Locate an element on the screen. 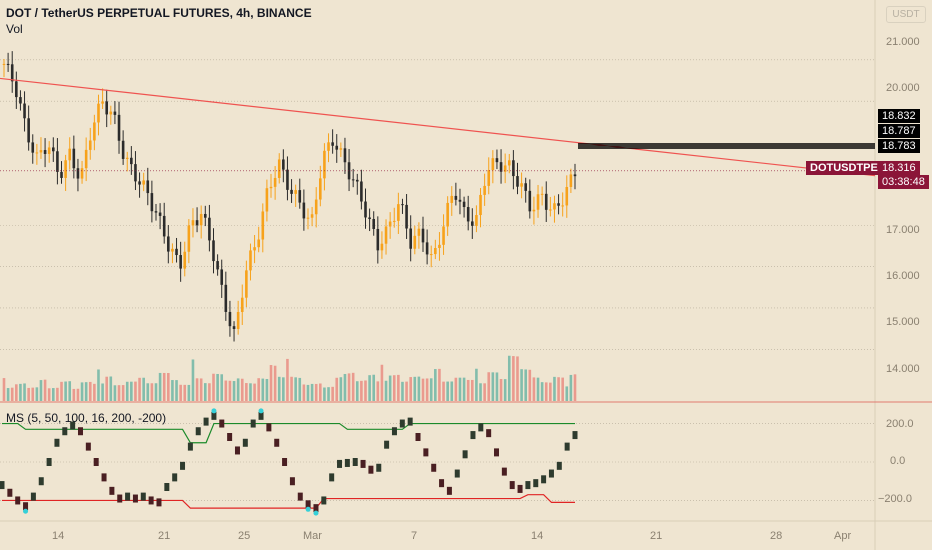 This screenshot has width=932, height=550. time-tick: 14 is located at coordinates (58, 536).